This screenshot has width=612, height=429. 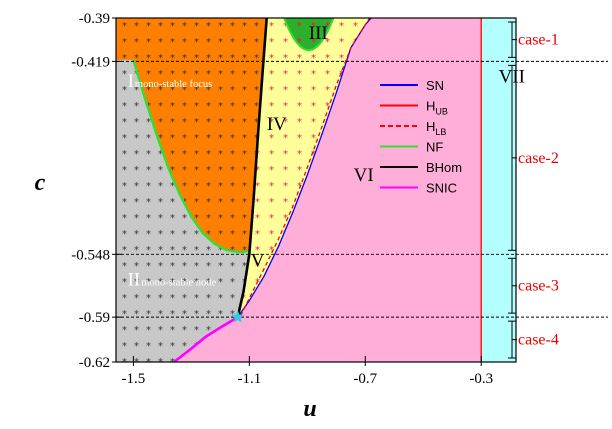 What do you see at coordinates (365, 379) in the screenshot?
I see `x-tick-label: -0.7` at bounding box center [365, 379].